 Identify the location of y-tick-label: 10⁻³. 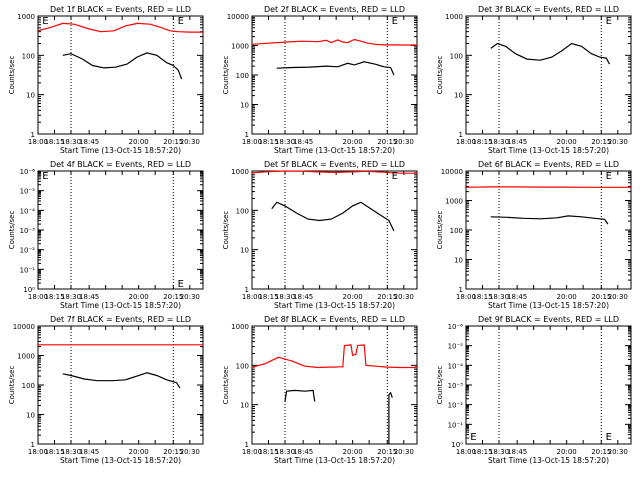
(28, 231).